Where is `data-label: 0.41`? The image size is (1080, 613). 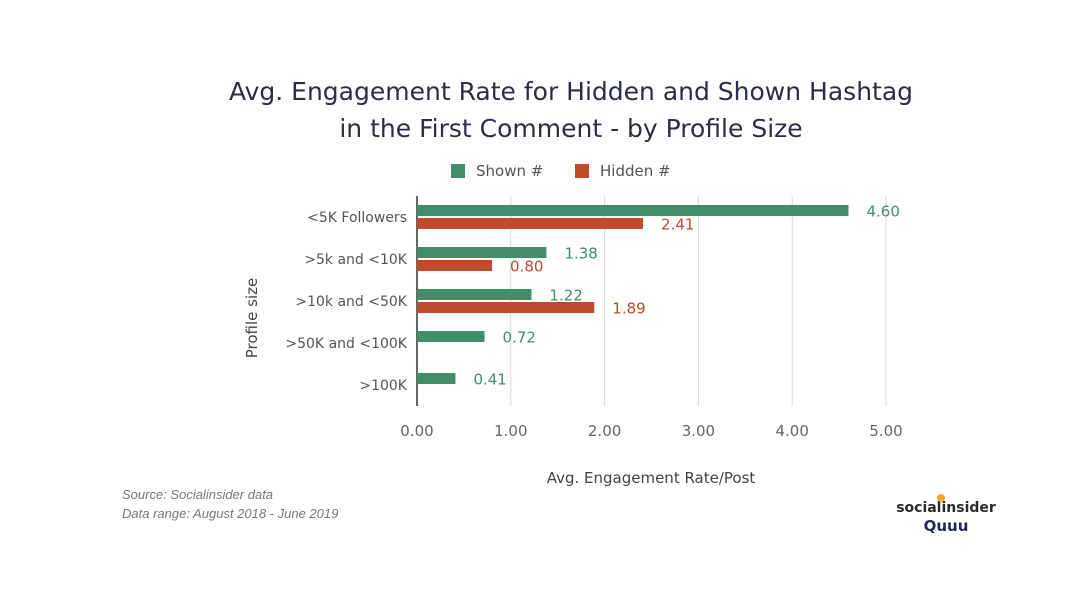 data-label: 0.41 is located at coordinates (489, 380).